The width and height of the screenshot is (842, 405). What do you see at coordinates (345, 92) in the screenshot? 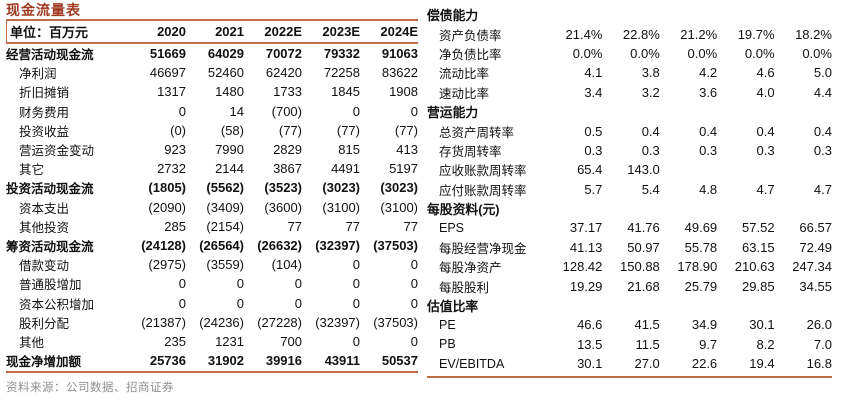
I see `cell-value: 1845` at bounding box center [345, 92].